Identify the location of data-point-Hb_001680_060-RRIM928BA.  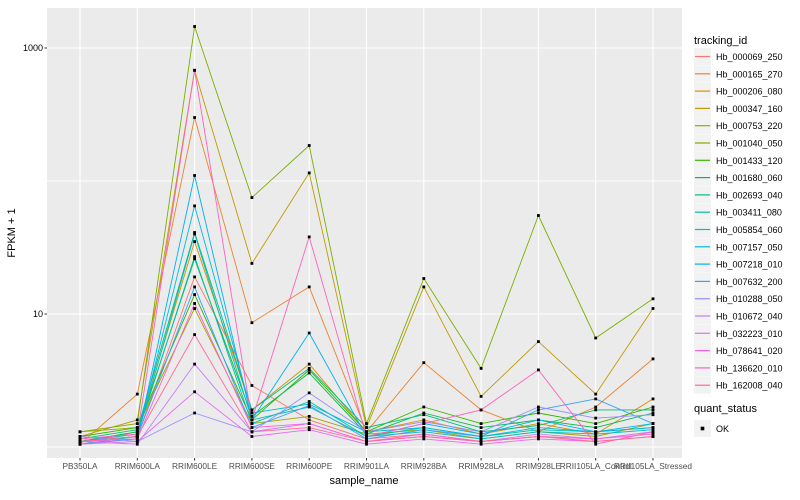
(424, 413).